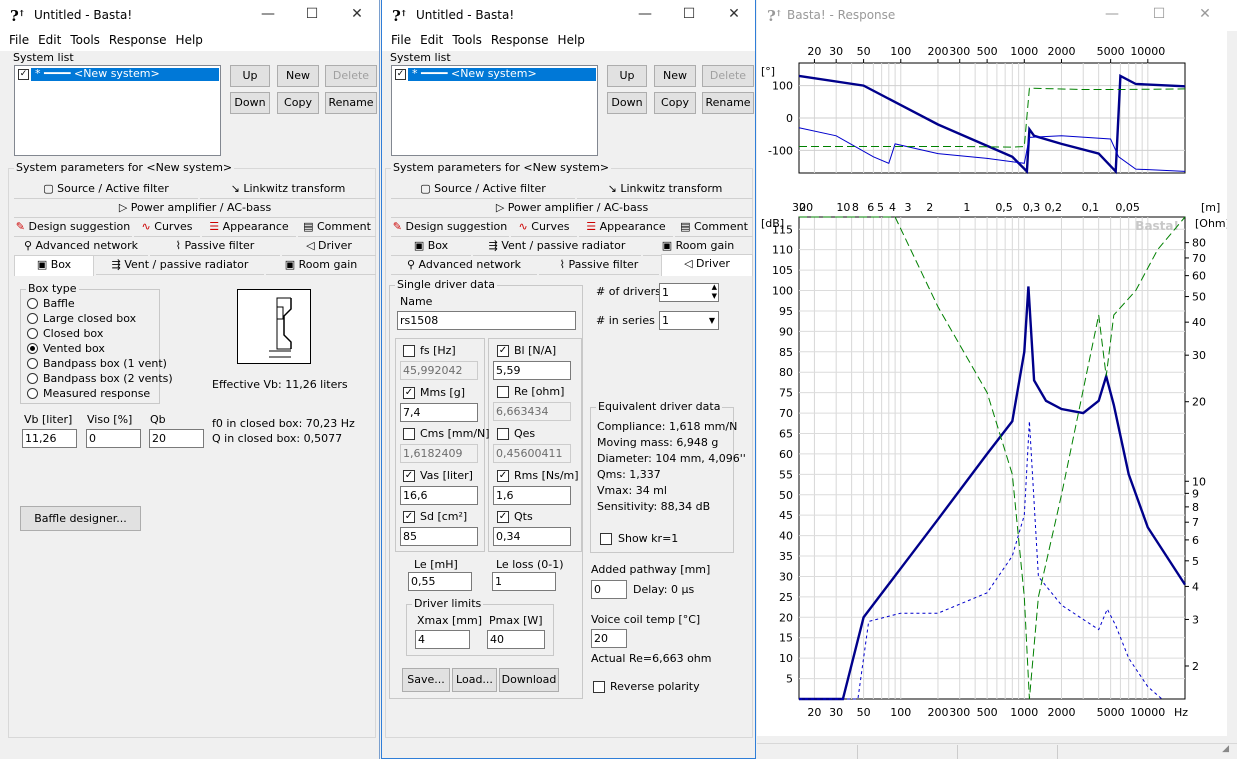 This screenshot has width=1237, height=759. What do you see at coordinates (532, 370) in the screenshot?
I see `bl-input: 5,59` at bounding box center [532, 370].